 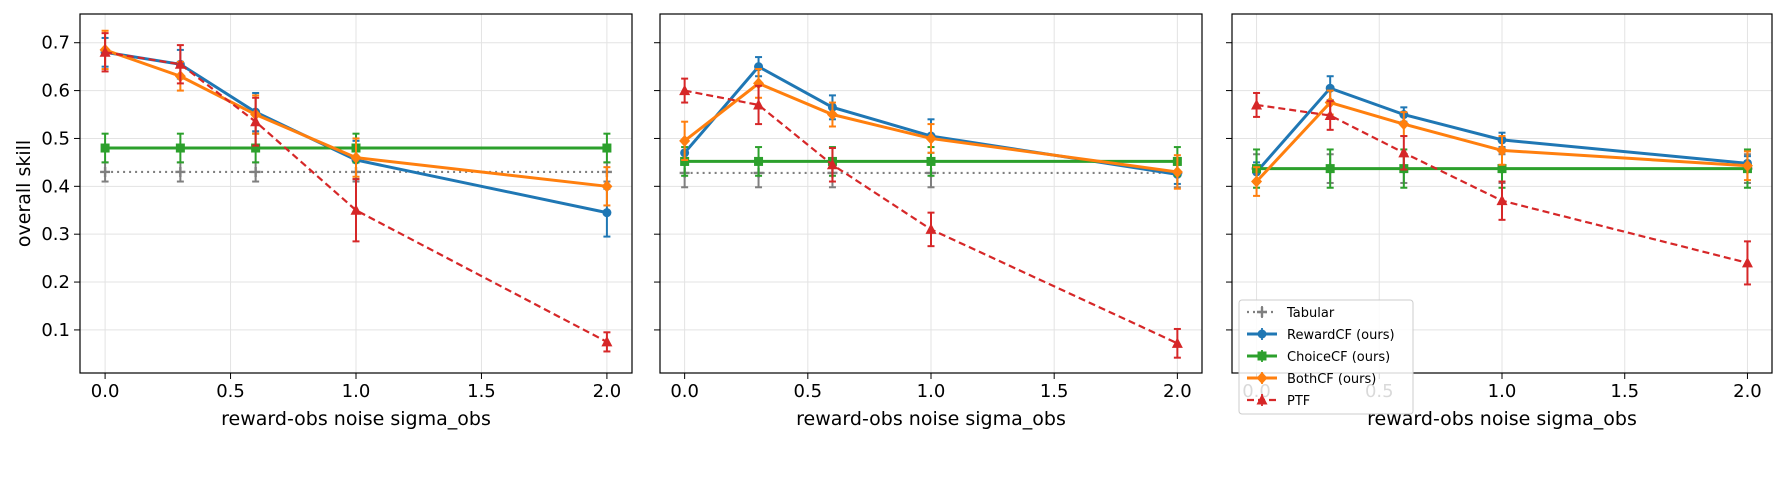 I want to click on y-tick-label: 0.2, so click(x=55, y=282).